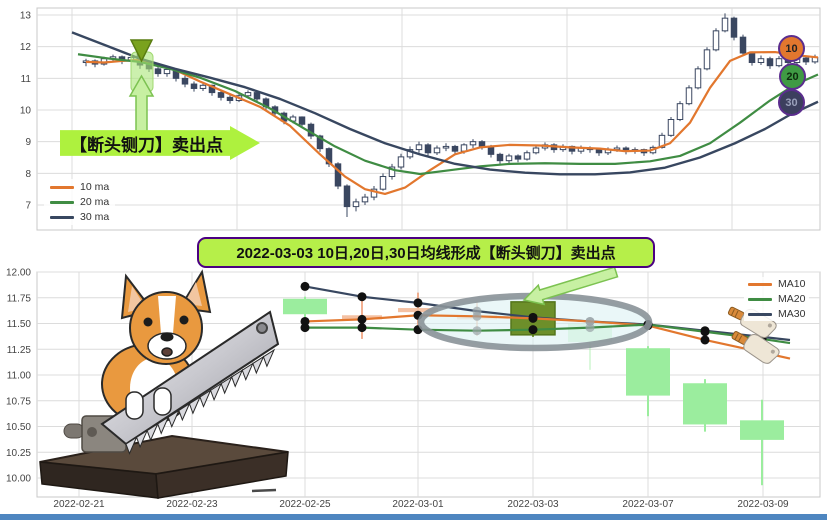  I want to click on blade-teeth, so click(200, 401).